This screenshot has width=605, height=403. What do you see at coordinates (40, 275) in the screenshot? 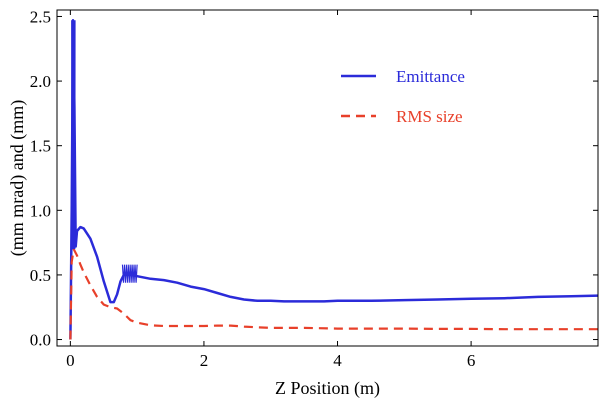
I see `y-tick-label: 0.5` at bounding box center [40, 275].